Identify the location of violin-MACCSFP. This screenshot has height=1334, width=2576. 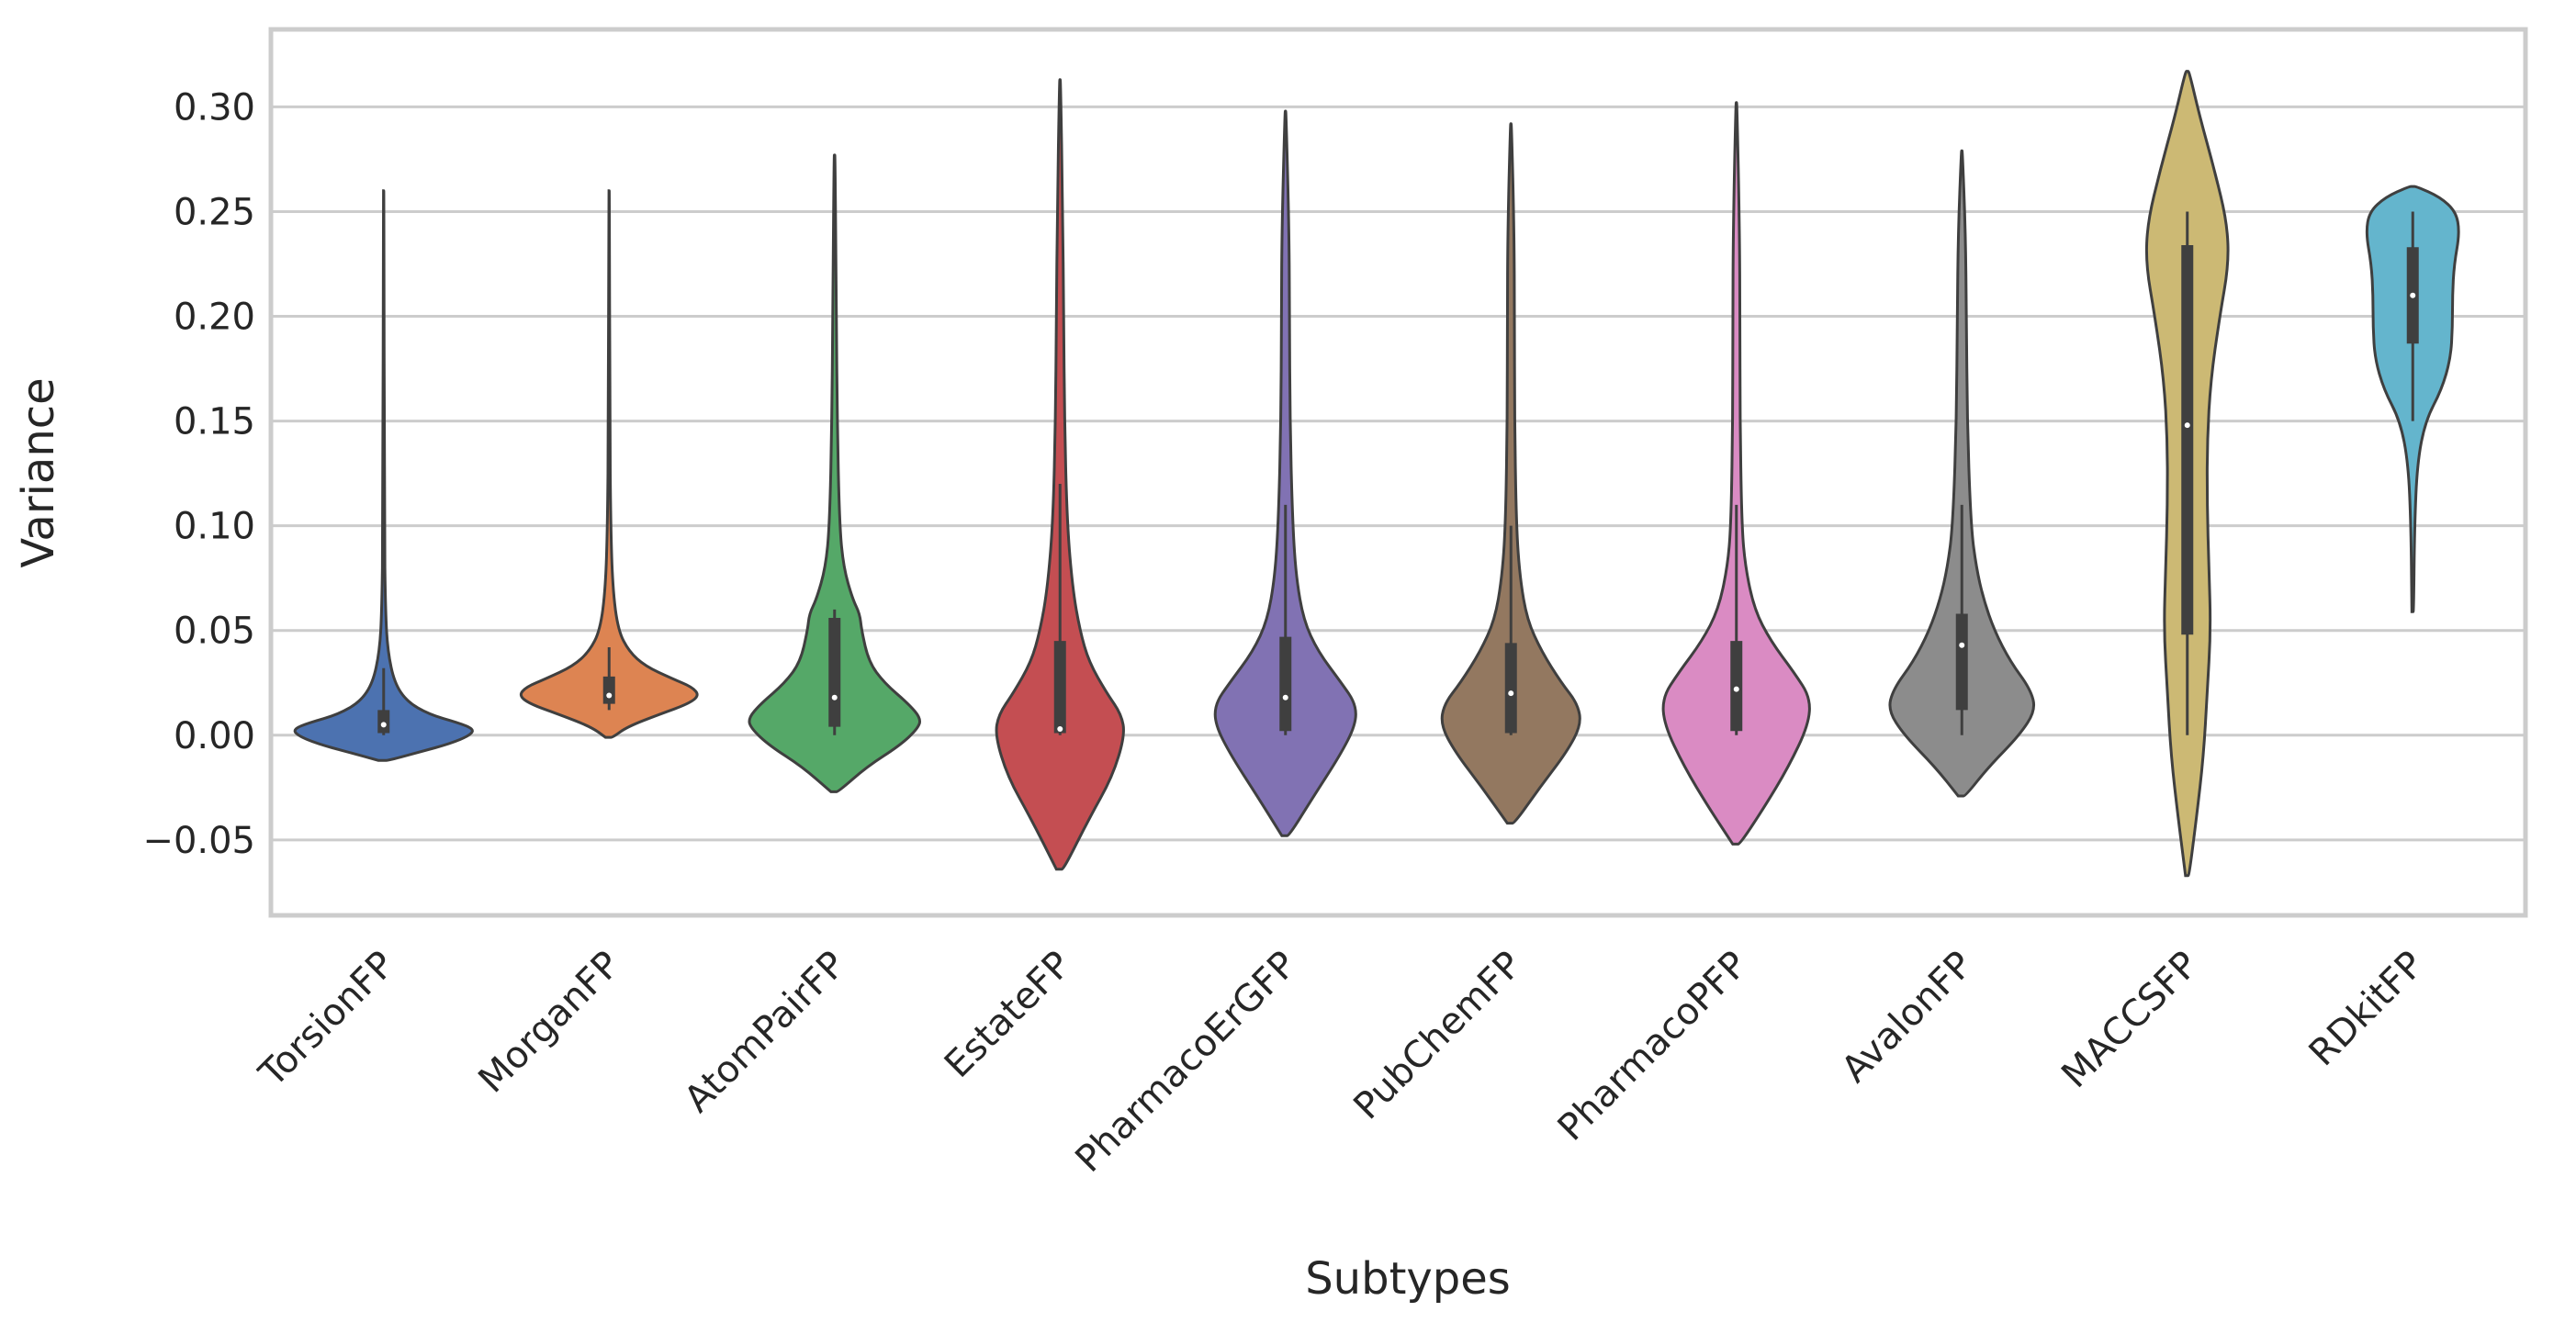
(2187, 474).